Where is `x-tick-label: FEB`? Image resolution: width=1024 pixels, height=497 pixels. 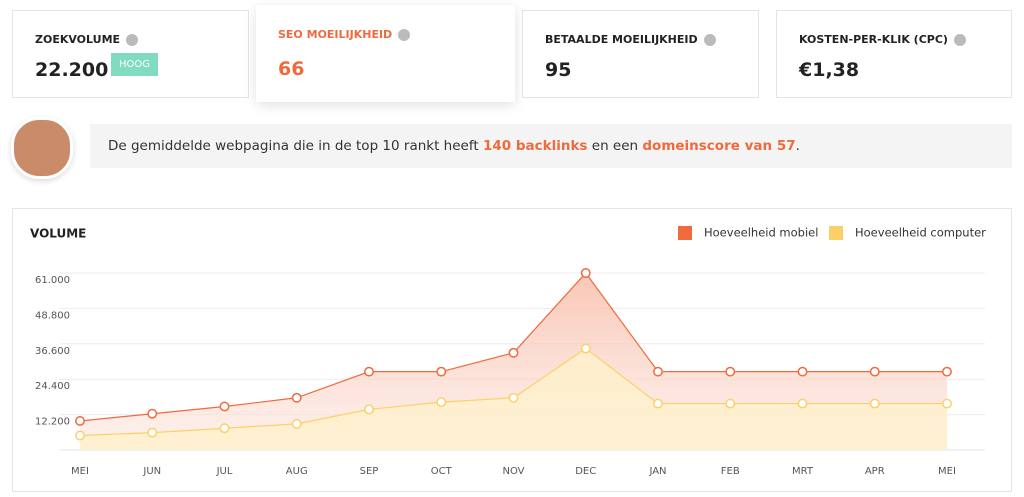 x-tick-label: FEB is located at coordinates (730, 471).